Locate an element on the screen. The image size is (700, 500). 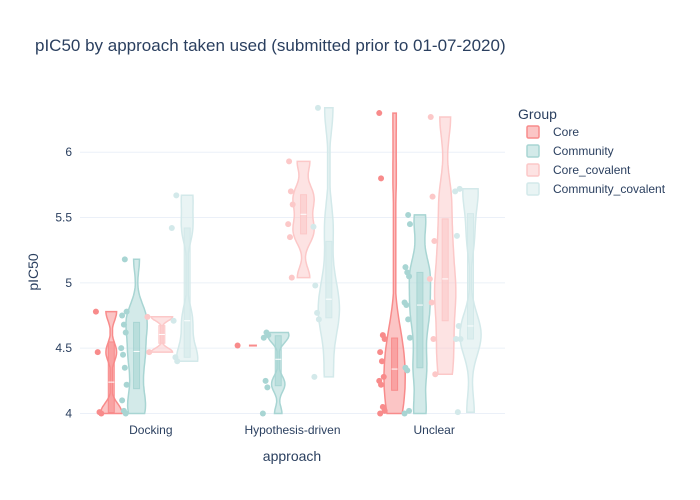
violin-box-core-unclear is located at coordinates (395, 364).